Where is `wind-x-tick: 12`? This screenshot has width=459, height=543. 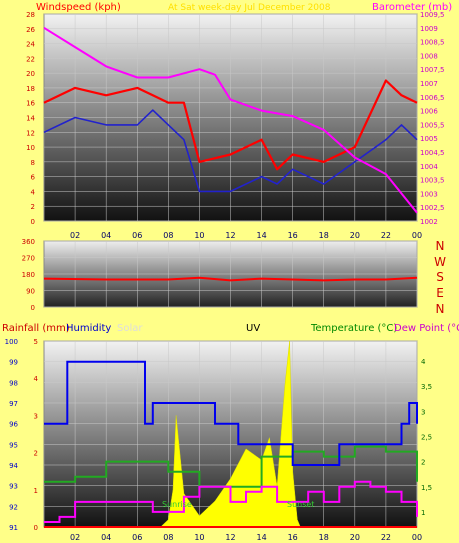
wind-x-tick: 12 is located at coordinates (230, 235).